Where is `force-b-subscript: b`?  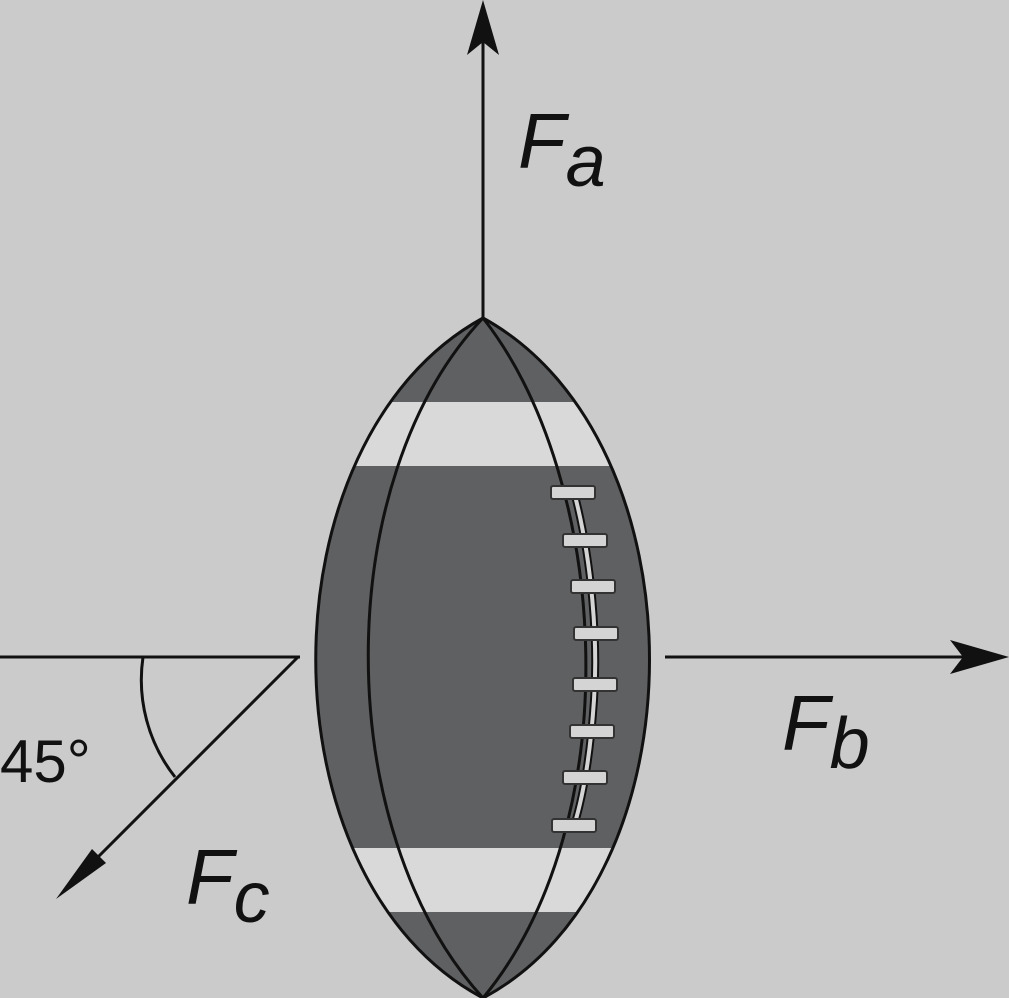
force-b-subscript: b is located at coordinates (850, 744).